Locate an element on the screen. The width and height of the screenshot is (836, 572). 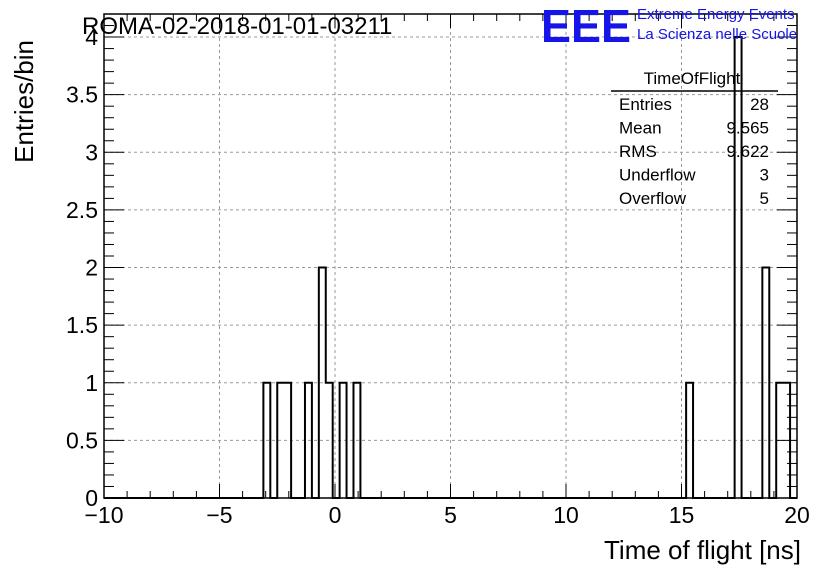
stats-value: 28 is located at coordinates (759, 104).